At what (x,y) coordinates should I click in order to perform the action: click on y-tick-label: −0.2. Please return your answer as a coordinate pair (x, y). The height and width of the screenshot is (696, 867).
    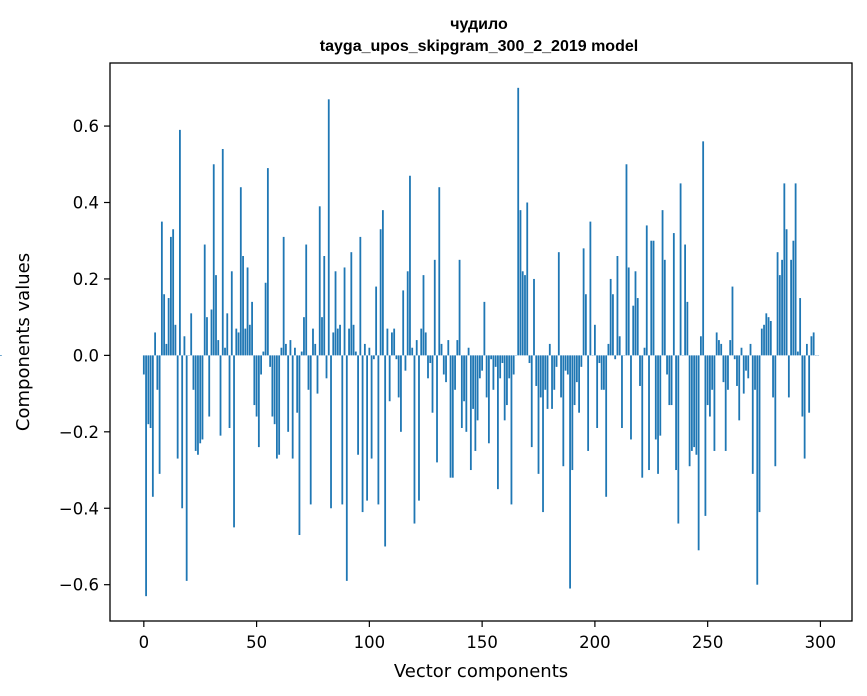
    Looking at the image, I should click on (79, 432).